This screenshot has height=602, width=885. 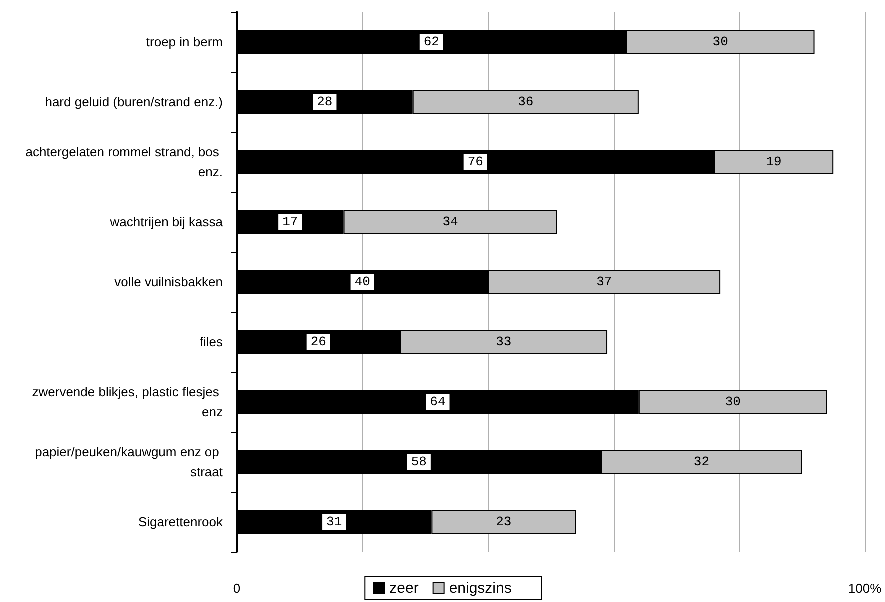 What do you see at coordinates (702, 462) in the screenshot?
I see `data-label: 32` at bounding box center [702, 462].